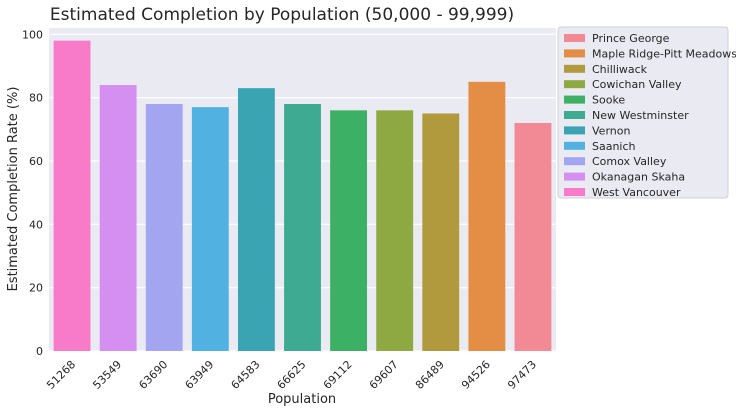 This screenshot has width=736, height=413. Describe the element at coordinates (631, 38) in the screenshot. I see `legend-label: Prince George` at that location.